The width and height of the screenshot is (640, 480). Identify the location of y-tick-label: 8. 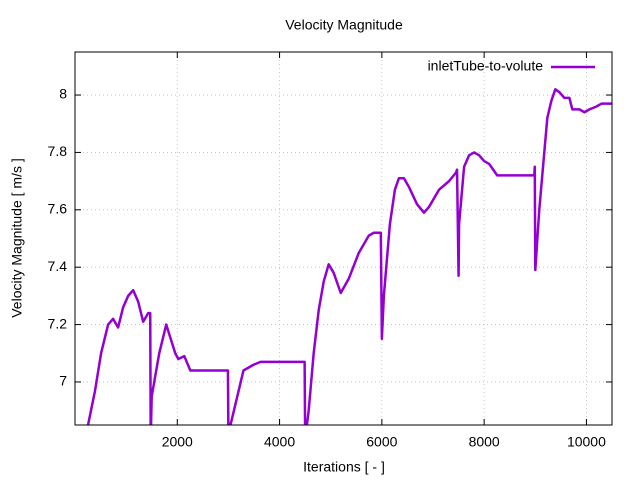
(63, 94).